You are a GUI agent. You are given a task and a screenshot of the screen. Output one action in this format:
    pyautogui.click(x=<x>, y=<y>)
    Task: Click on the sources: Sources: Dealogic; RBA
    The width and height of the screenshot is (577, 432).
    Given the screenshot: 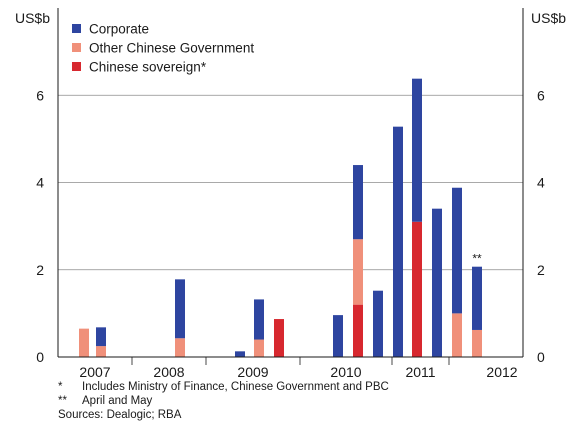 What is the action you would take?
    pyautogui.click(x=120, y=415)
    